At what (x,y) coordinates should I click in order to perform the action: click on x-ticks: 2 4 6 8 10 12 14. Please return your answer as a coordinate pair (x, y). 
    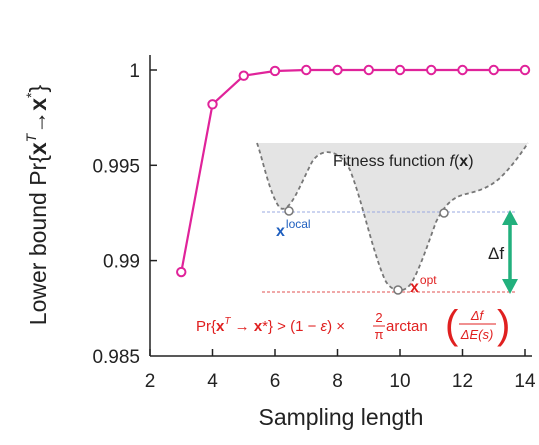
    Looking at the image, I should click on (340, 370).